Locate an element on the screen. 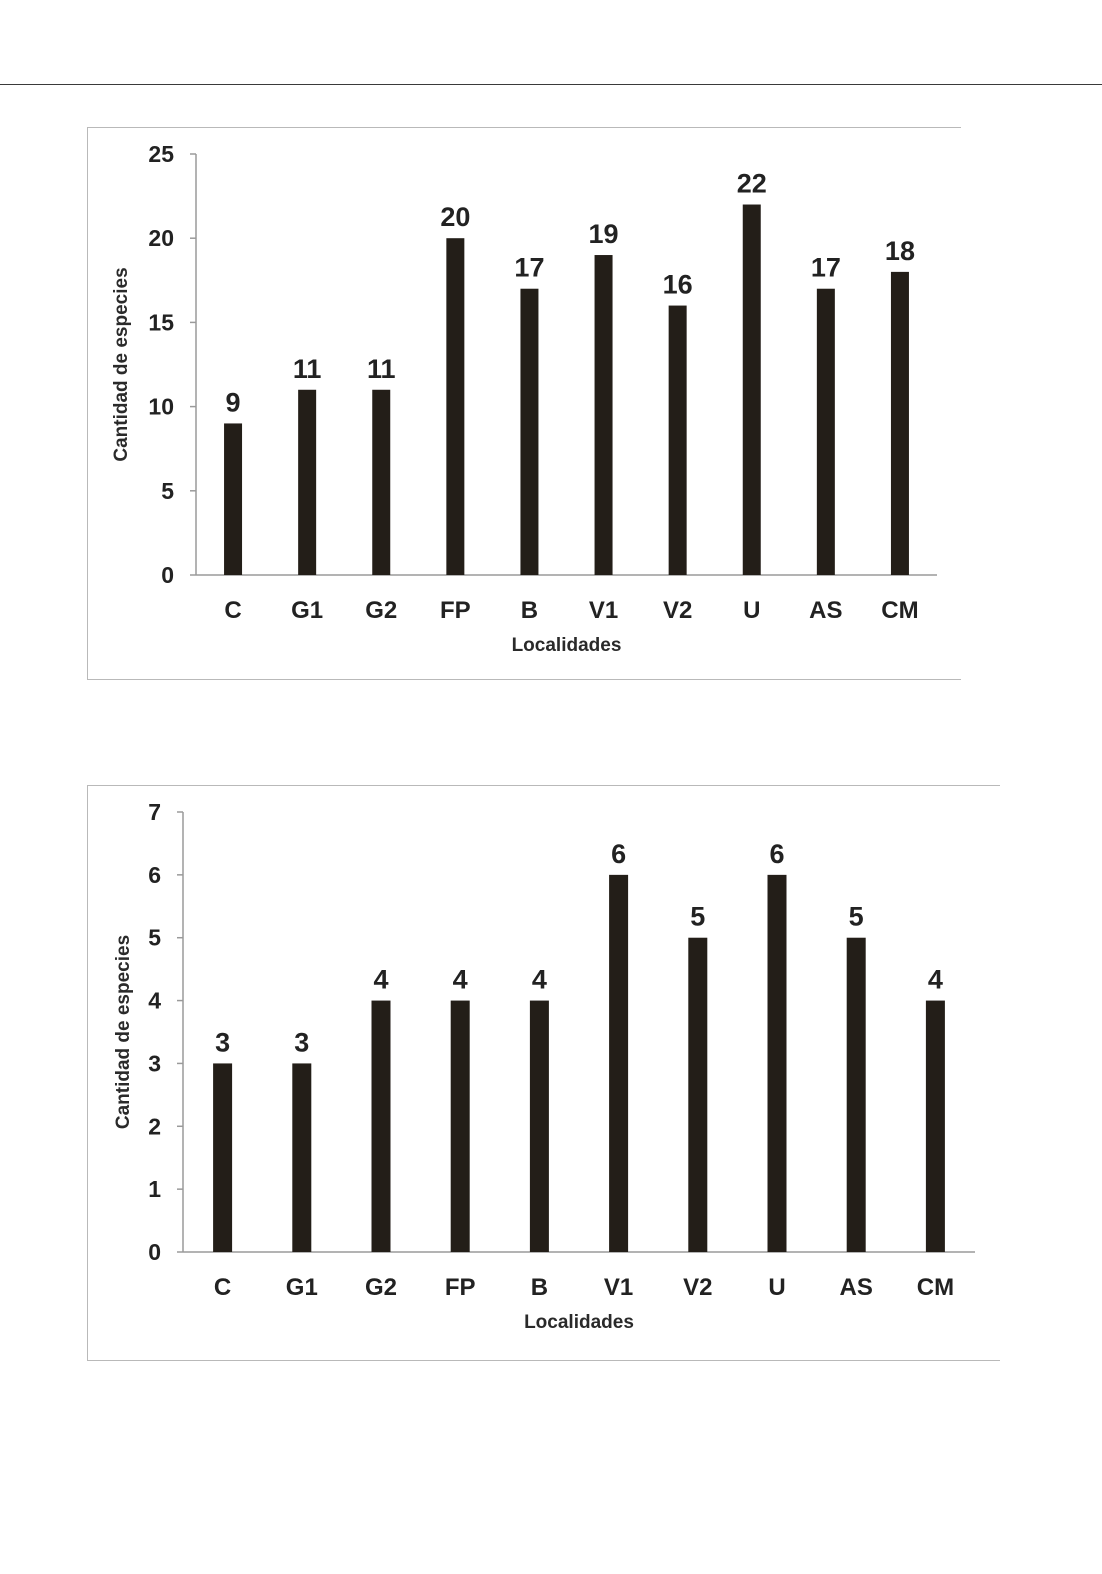  y-tick-label: 3 is located at coordinates (154, 1063).